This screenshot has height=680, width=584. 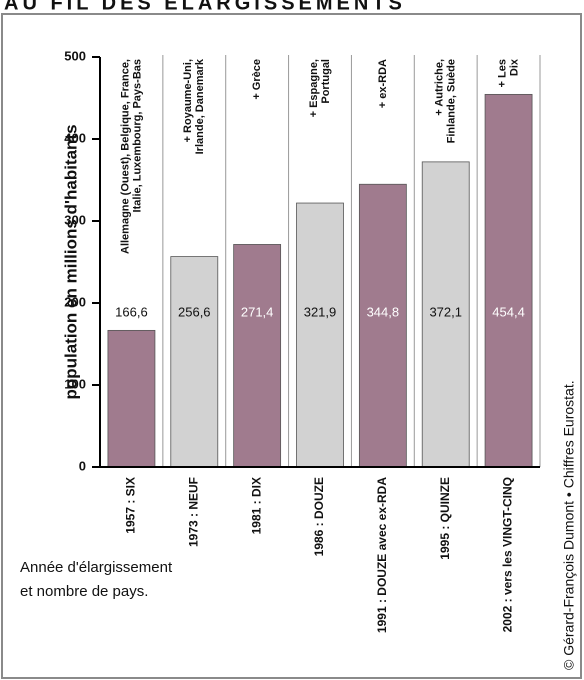 I want to click on annotation: Italie, Luxembourg, Pays-Bas, so click(x=137, y=135).